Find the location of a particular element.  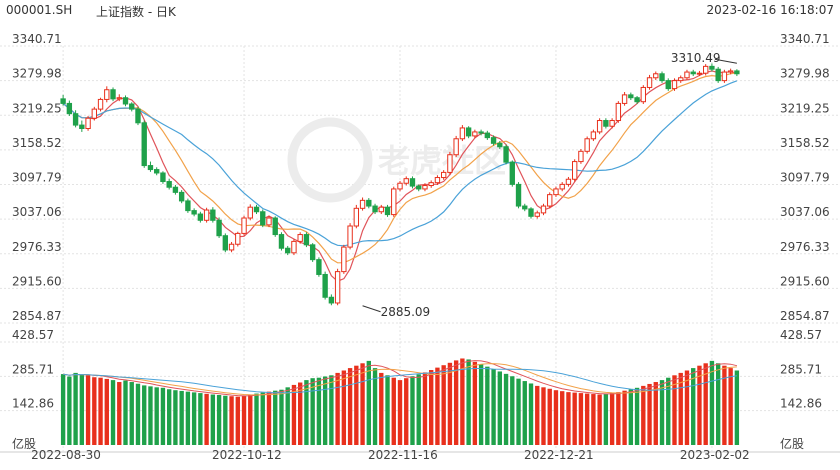

x-tick-label: 2022-08-30 is located at coordinates (66, 455).